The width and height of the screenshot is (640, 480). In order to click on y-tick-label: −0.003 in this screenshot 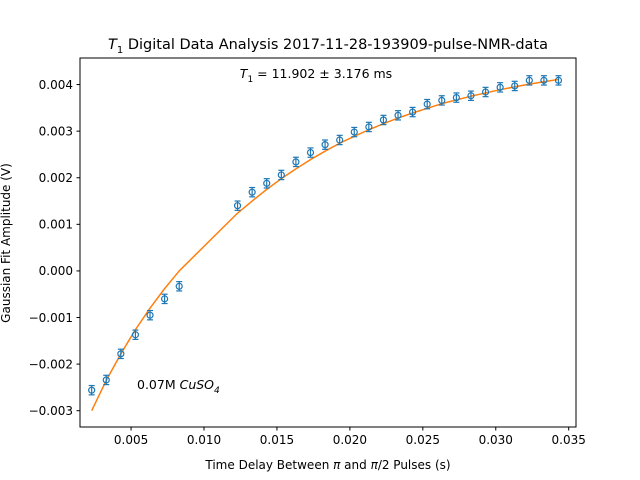, I will do `click(51, 411)`.